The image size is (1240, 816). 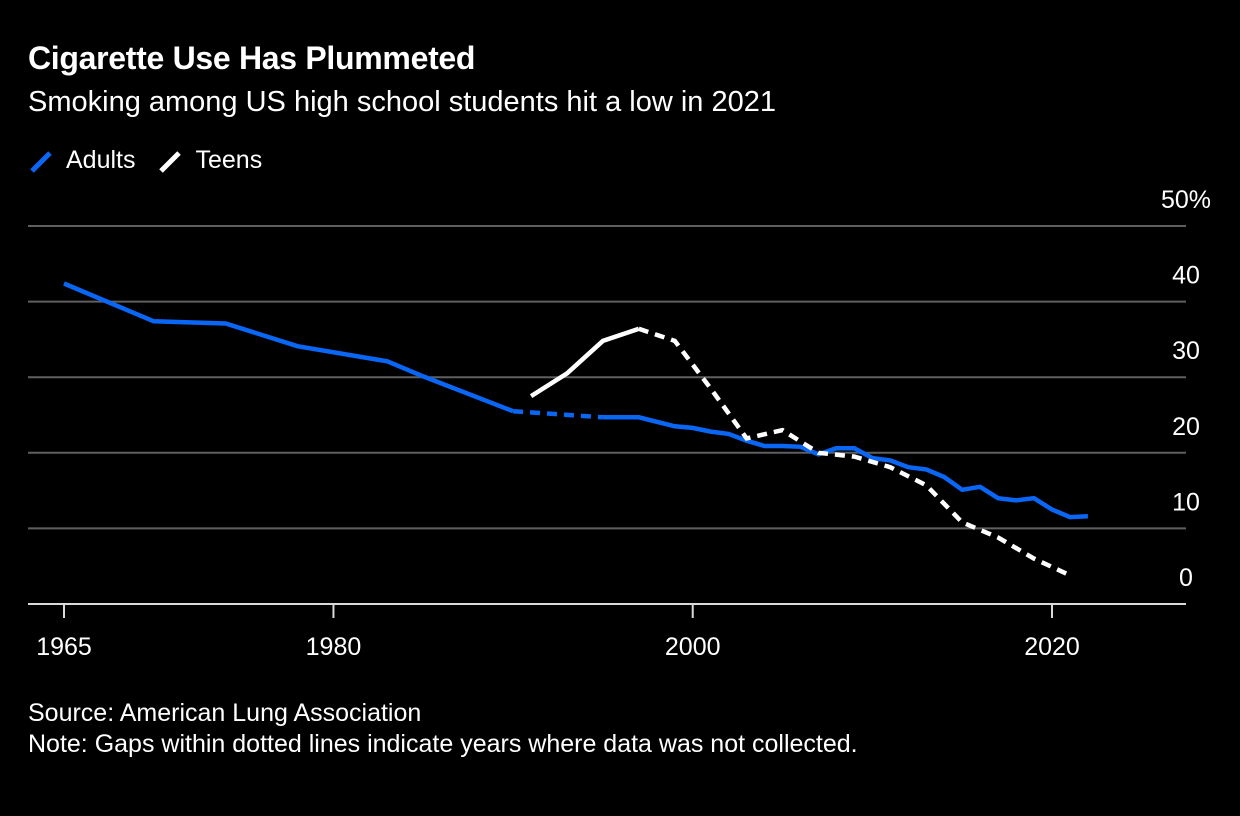 I want to click on x-axis, so click(x=607, y=610).